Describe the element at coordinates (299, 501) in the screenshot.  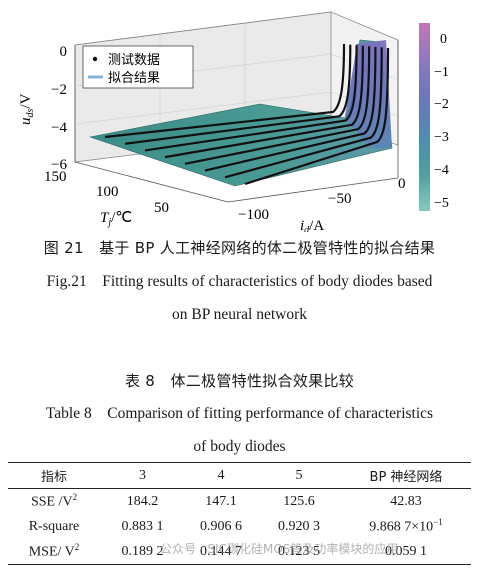
I see `cell: 125.6` at that location.